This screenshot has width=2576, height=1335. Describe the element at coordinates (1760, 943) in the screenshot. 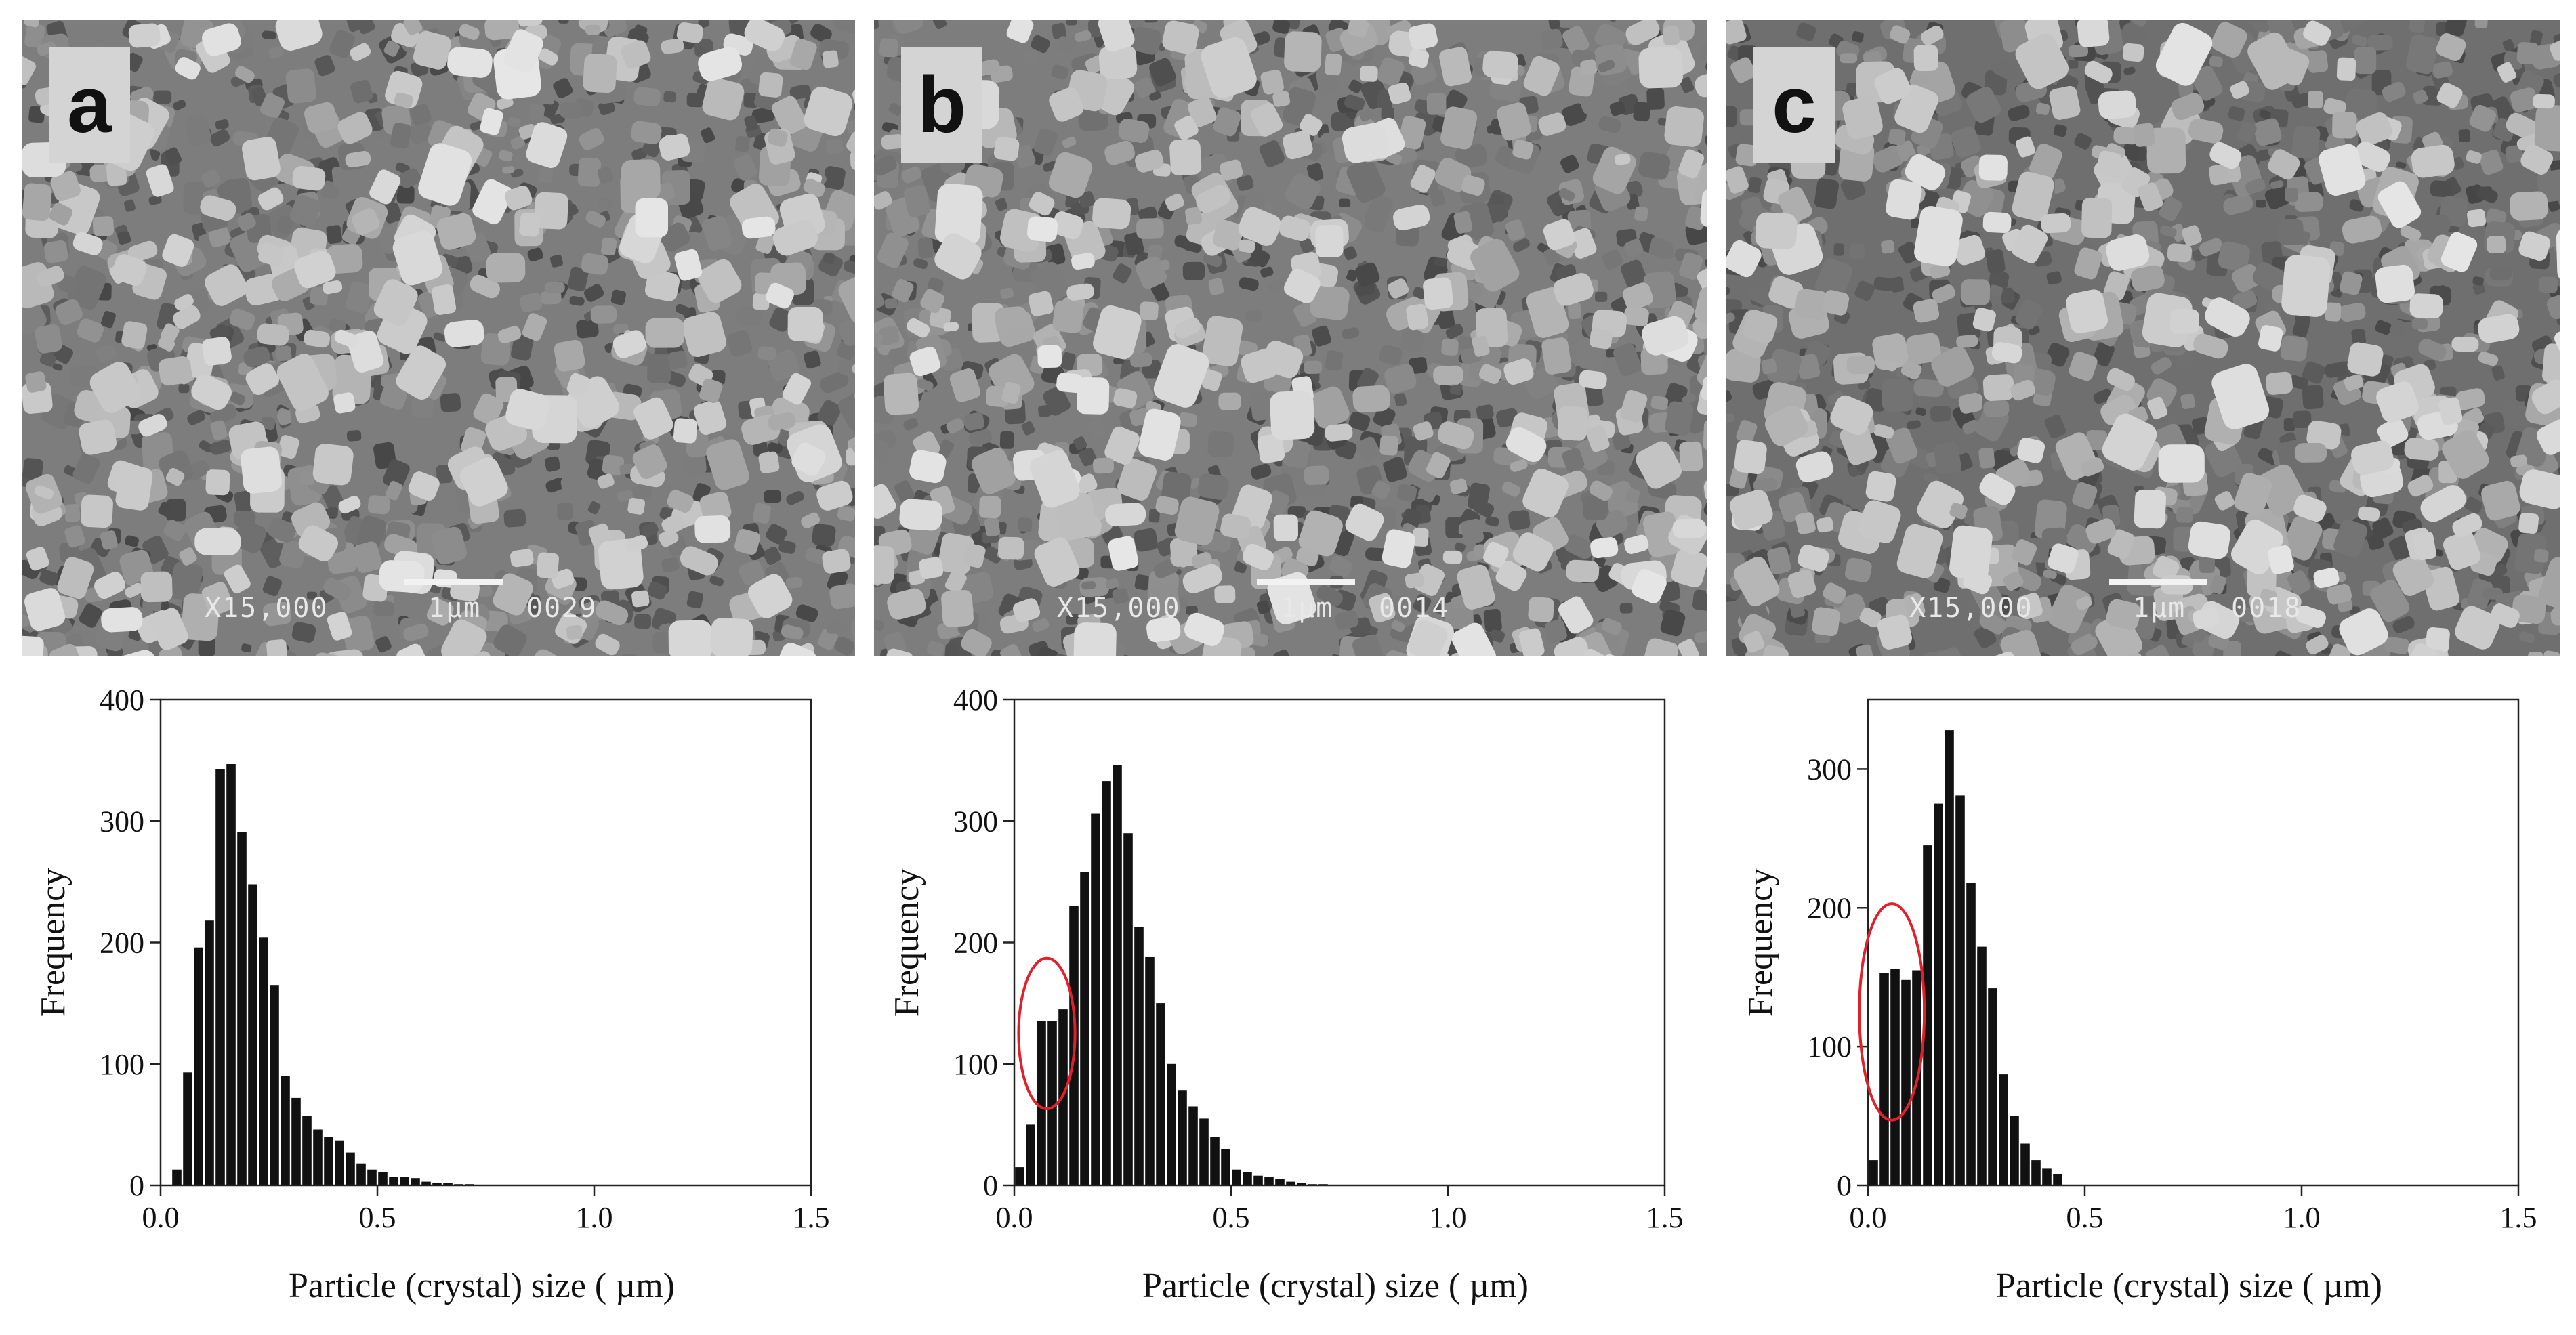

I see `y-axis-title: Frequency` at that location.